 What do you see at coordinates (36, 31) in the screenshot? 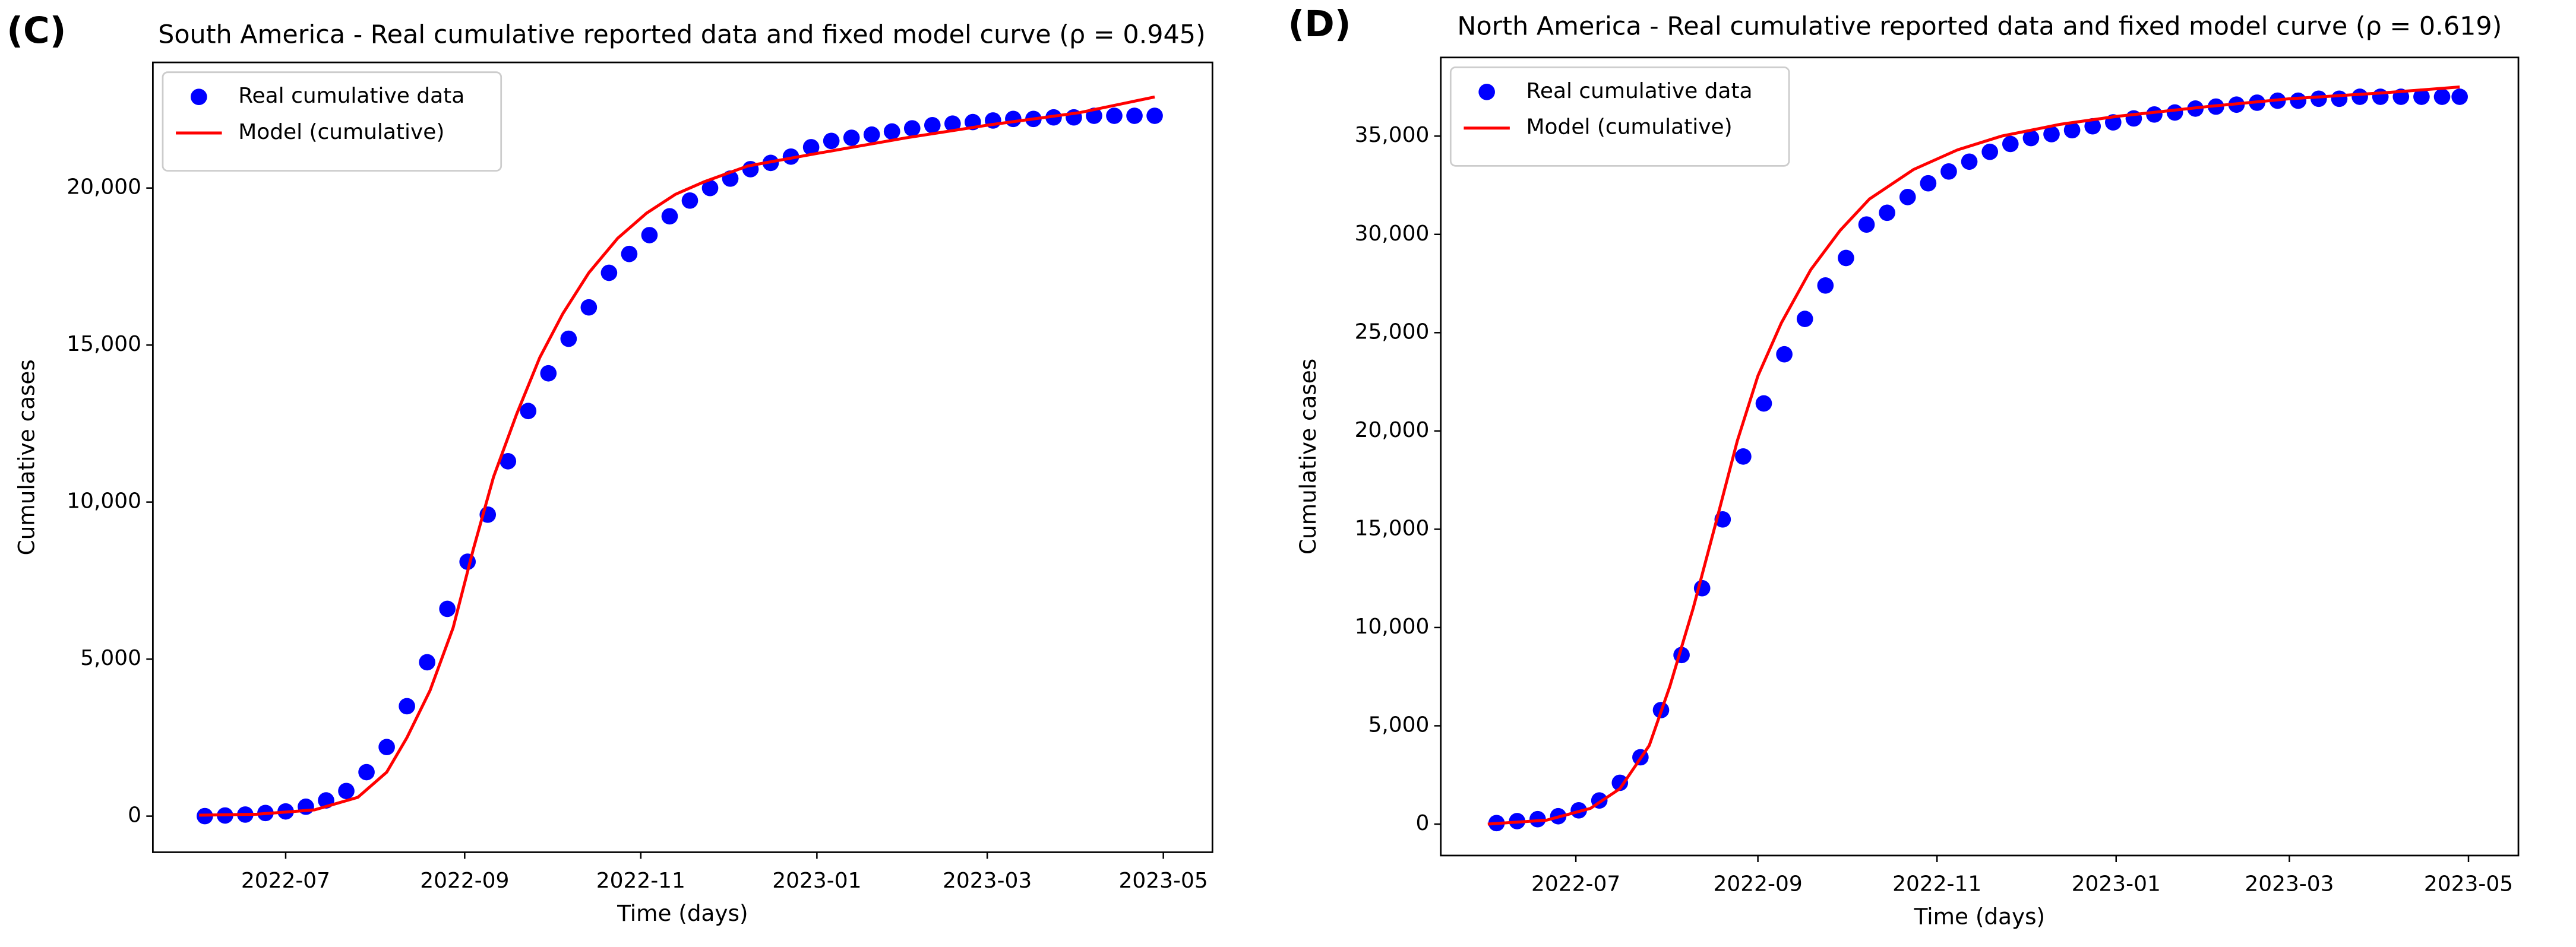
I see `panel-label: (C)` at bounding box center [36, 31].